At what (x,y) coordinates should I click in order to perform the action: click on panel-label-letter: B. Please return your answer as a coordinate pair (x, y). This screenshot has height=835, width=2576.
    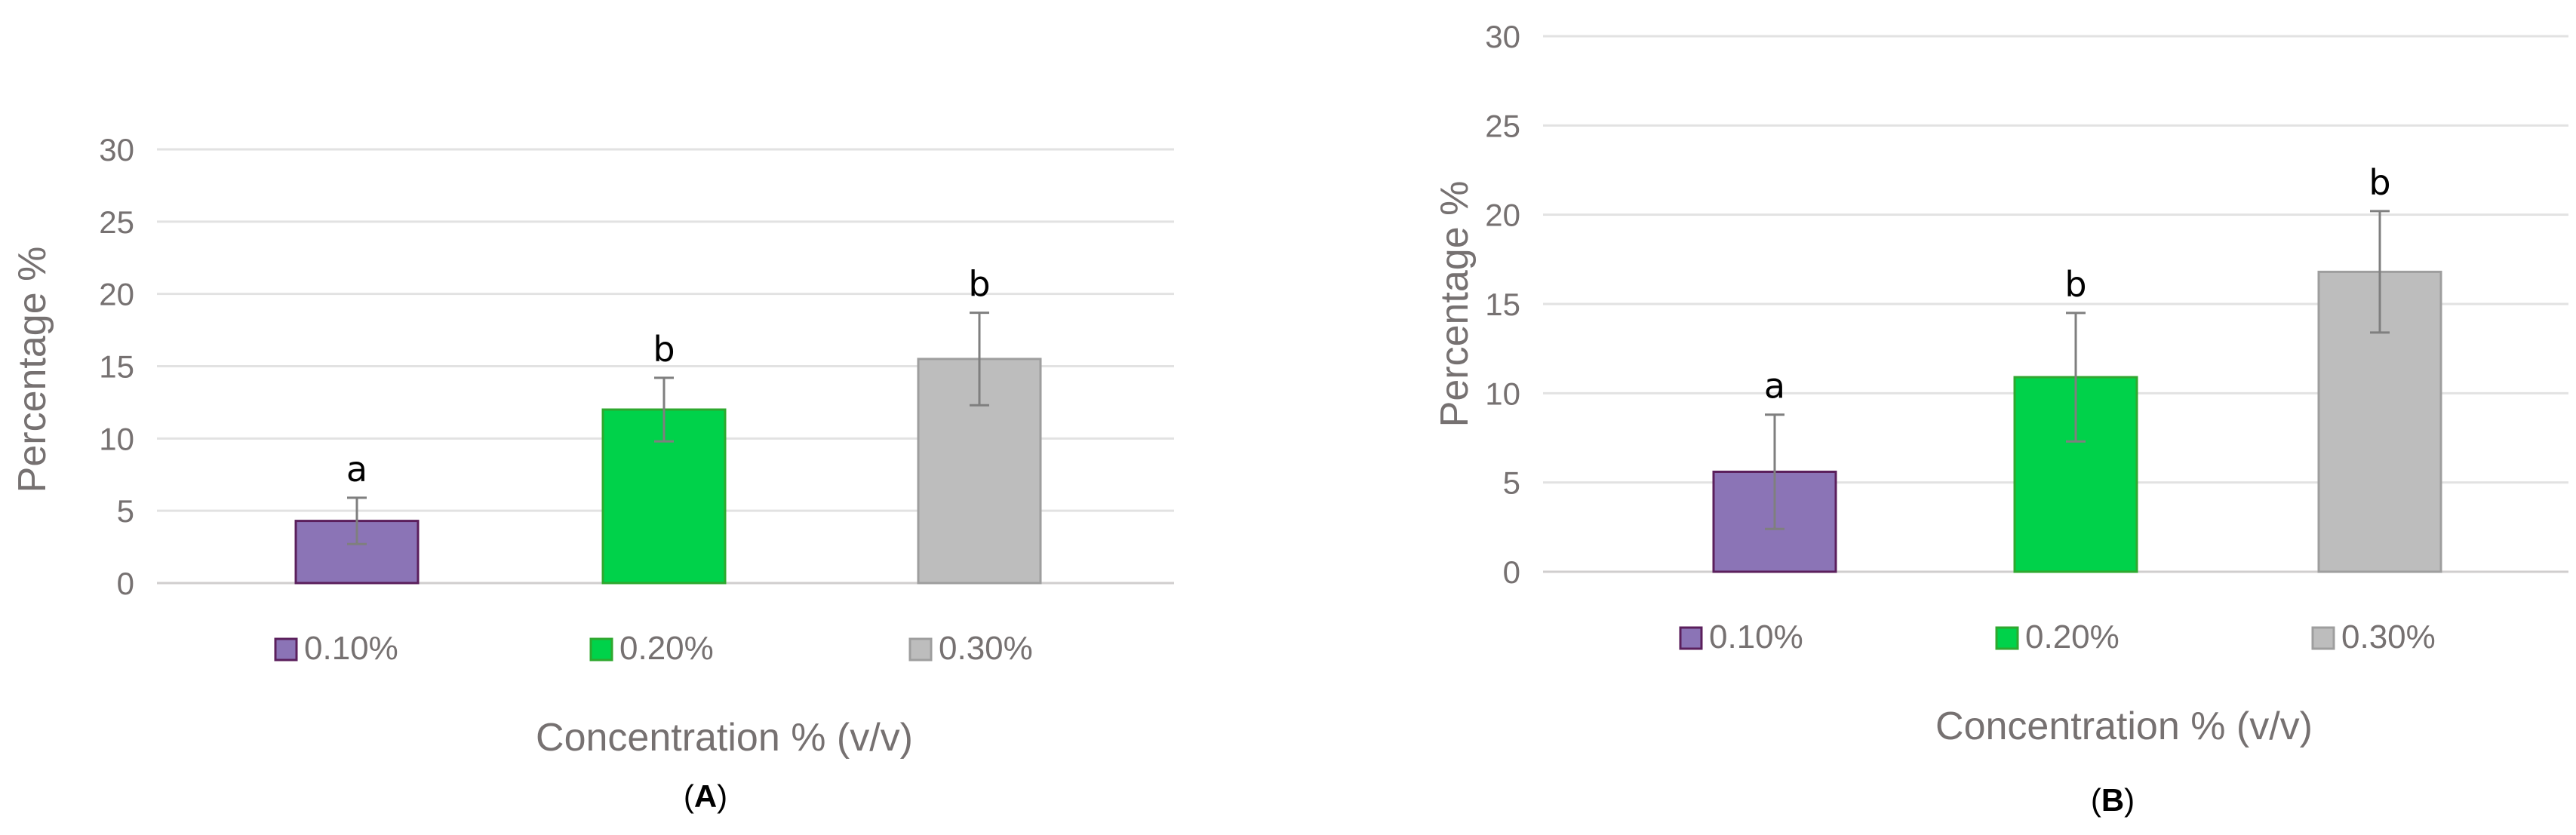
    Looking at the image, I should click on (2112, 800).